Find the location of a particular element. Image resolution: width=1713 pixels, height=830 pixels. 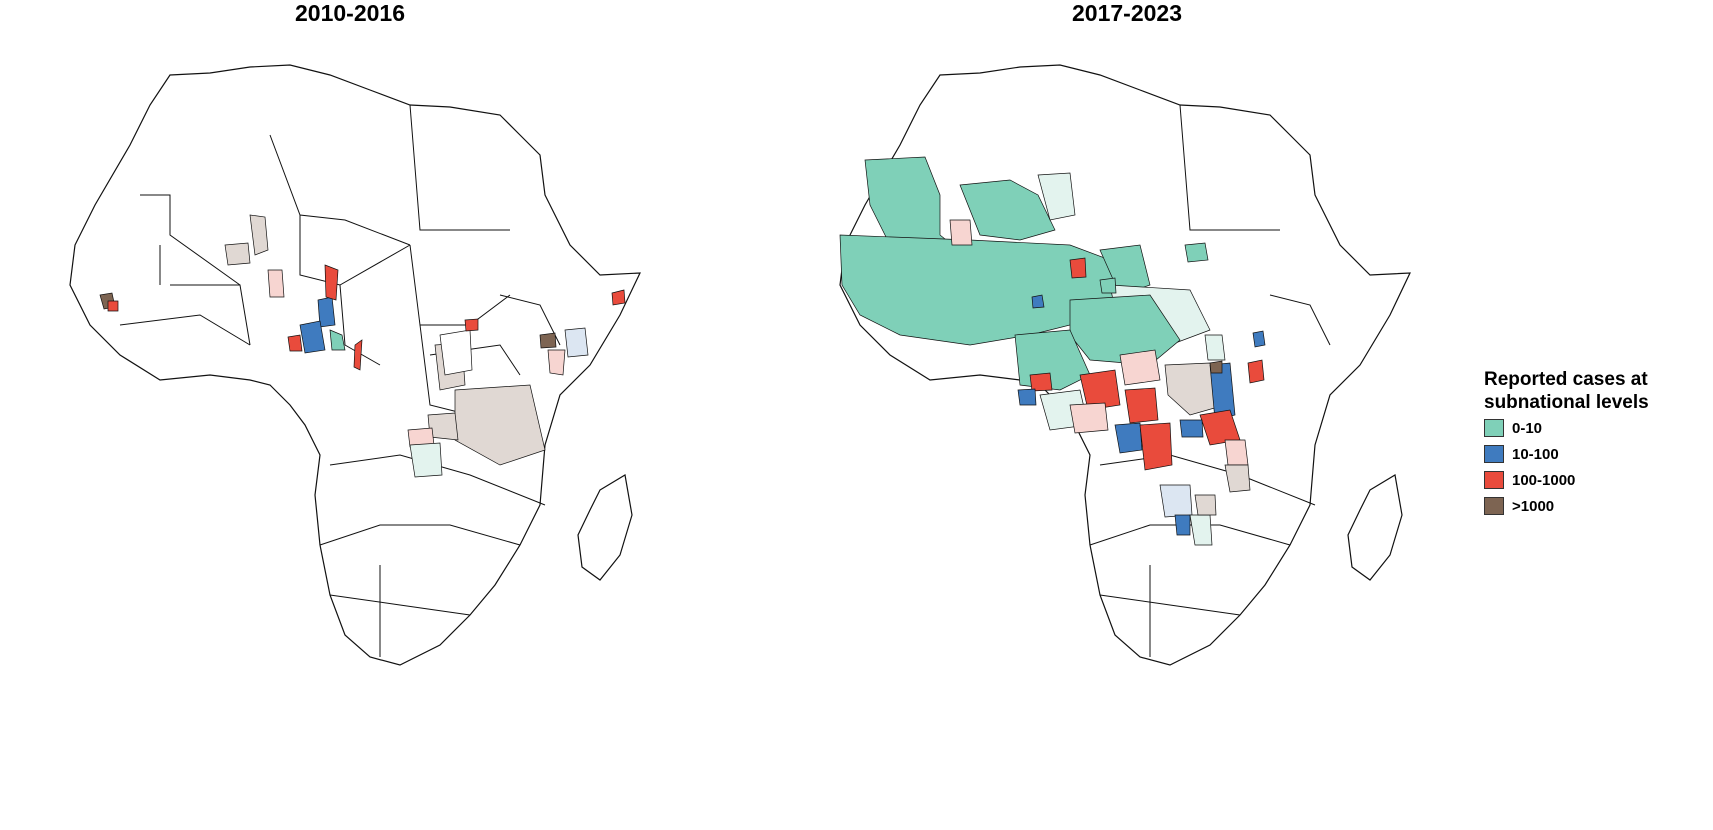

legend-label: 100-1000 is located at coordinates (1544, 480).